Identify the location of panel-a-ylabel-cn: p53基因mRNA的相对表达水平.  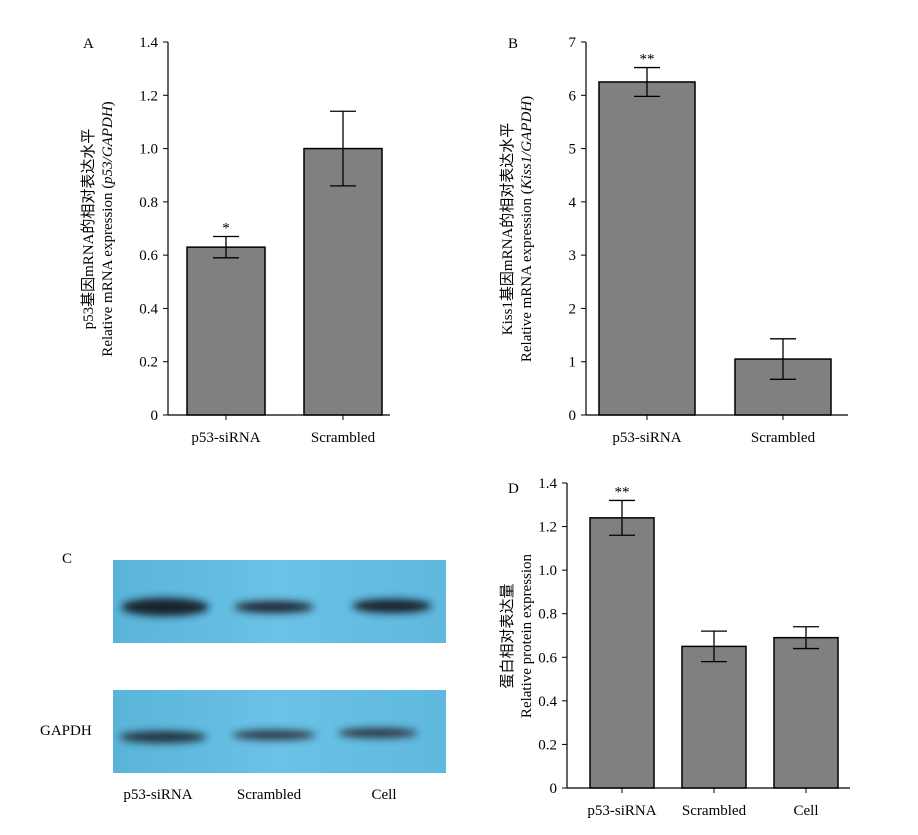
(88, 229).